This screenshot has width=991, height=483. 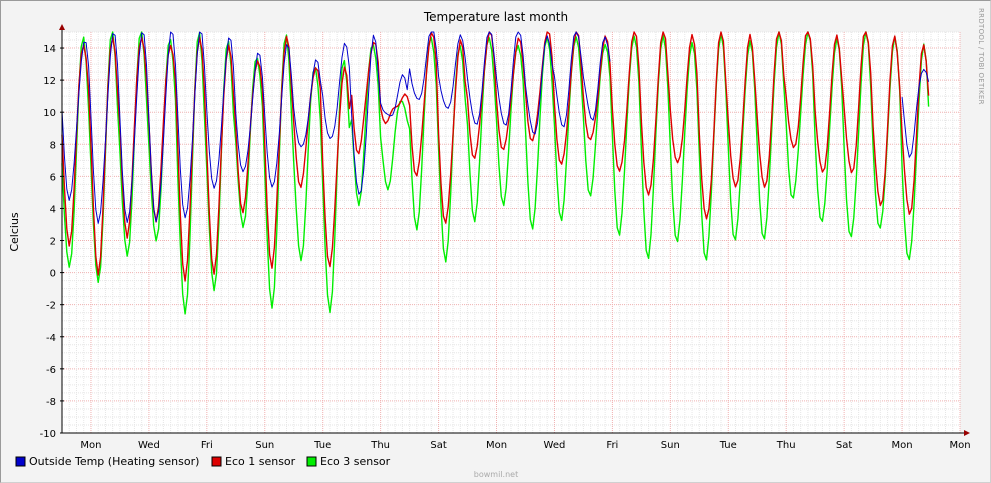 I want to click on x-axis-arrow, so click(x=967, y=433).